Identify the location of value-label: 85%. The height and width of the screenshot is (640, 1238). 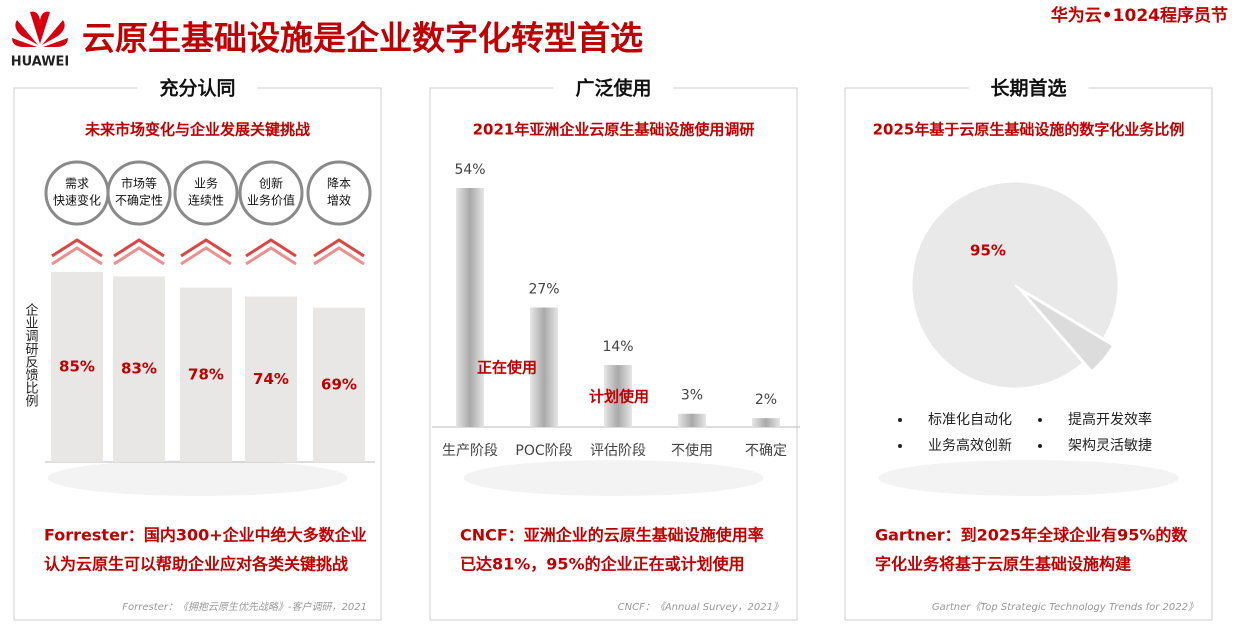
(77, 367).